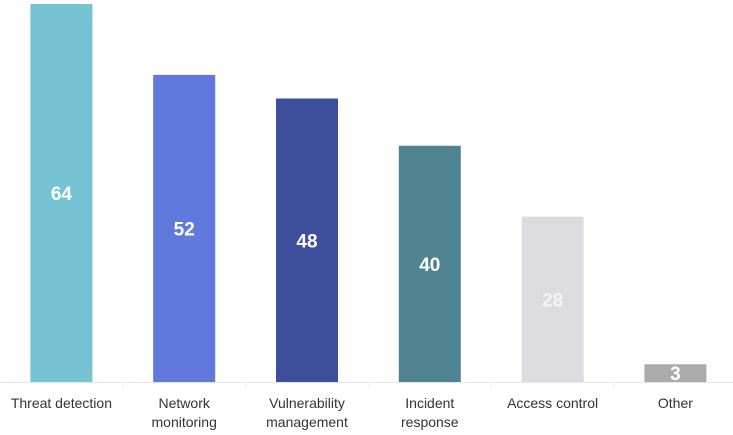 The image size is (733, 435). I want to click on x-tick-label-3: Incident, so click(429, 403).